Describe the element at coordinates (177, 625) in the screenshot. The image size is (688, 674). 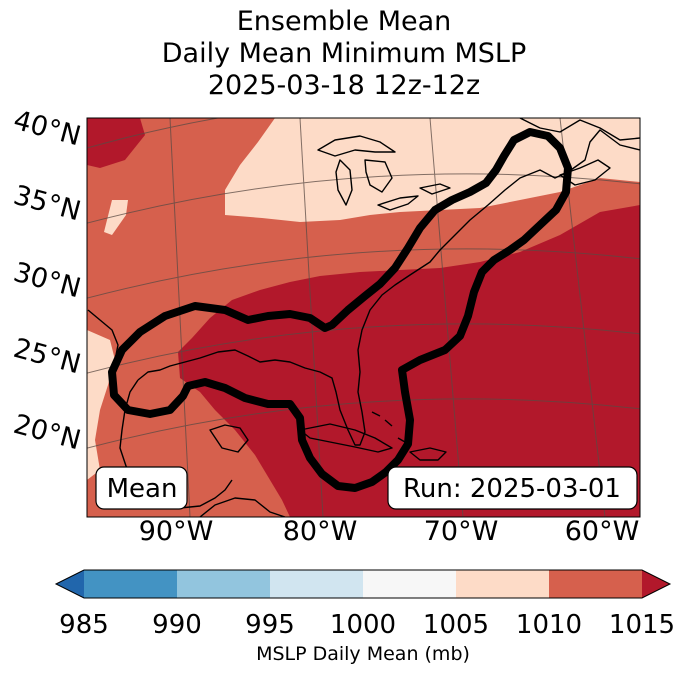
I see `colorbar-tick-990: 990` at that location.